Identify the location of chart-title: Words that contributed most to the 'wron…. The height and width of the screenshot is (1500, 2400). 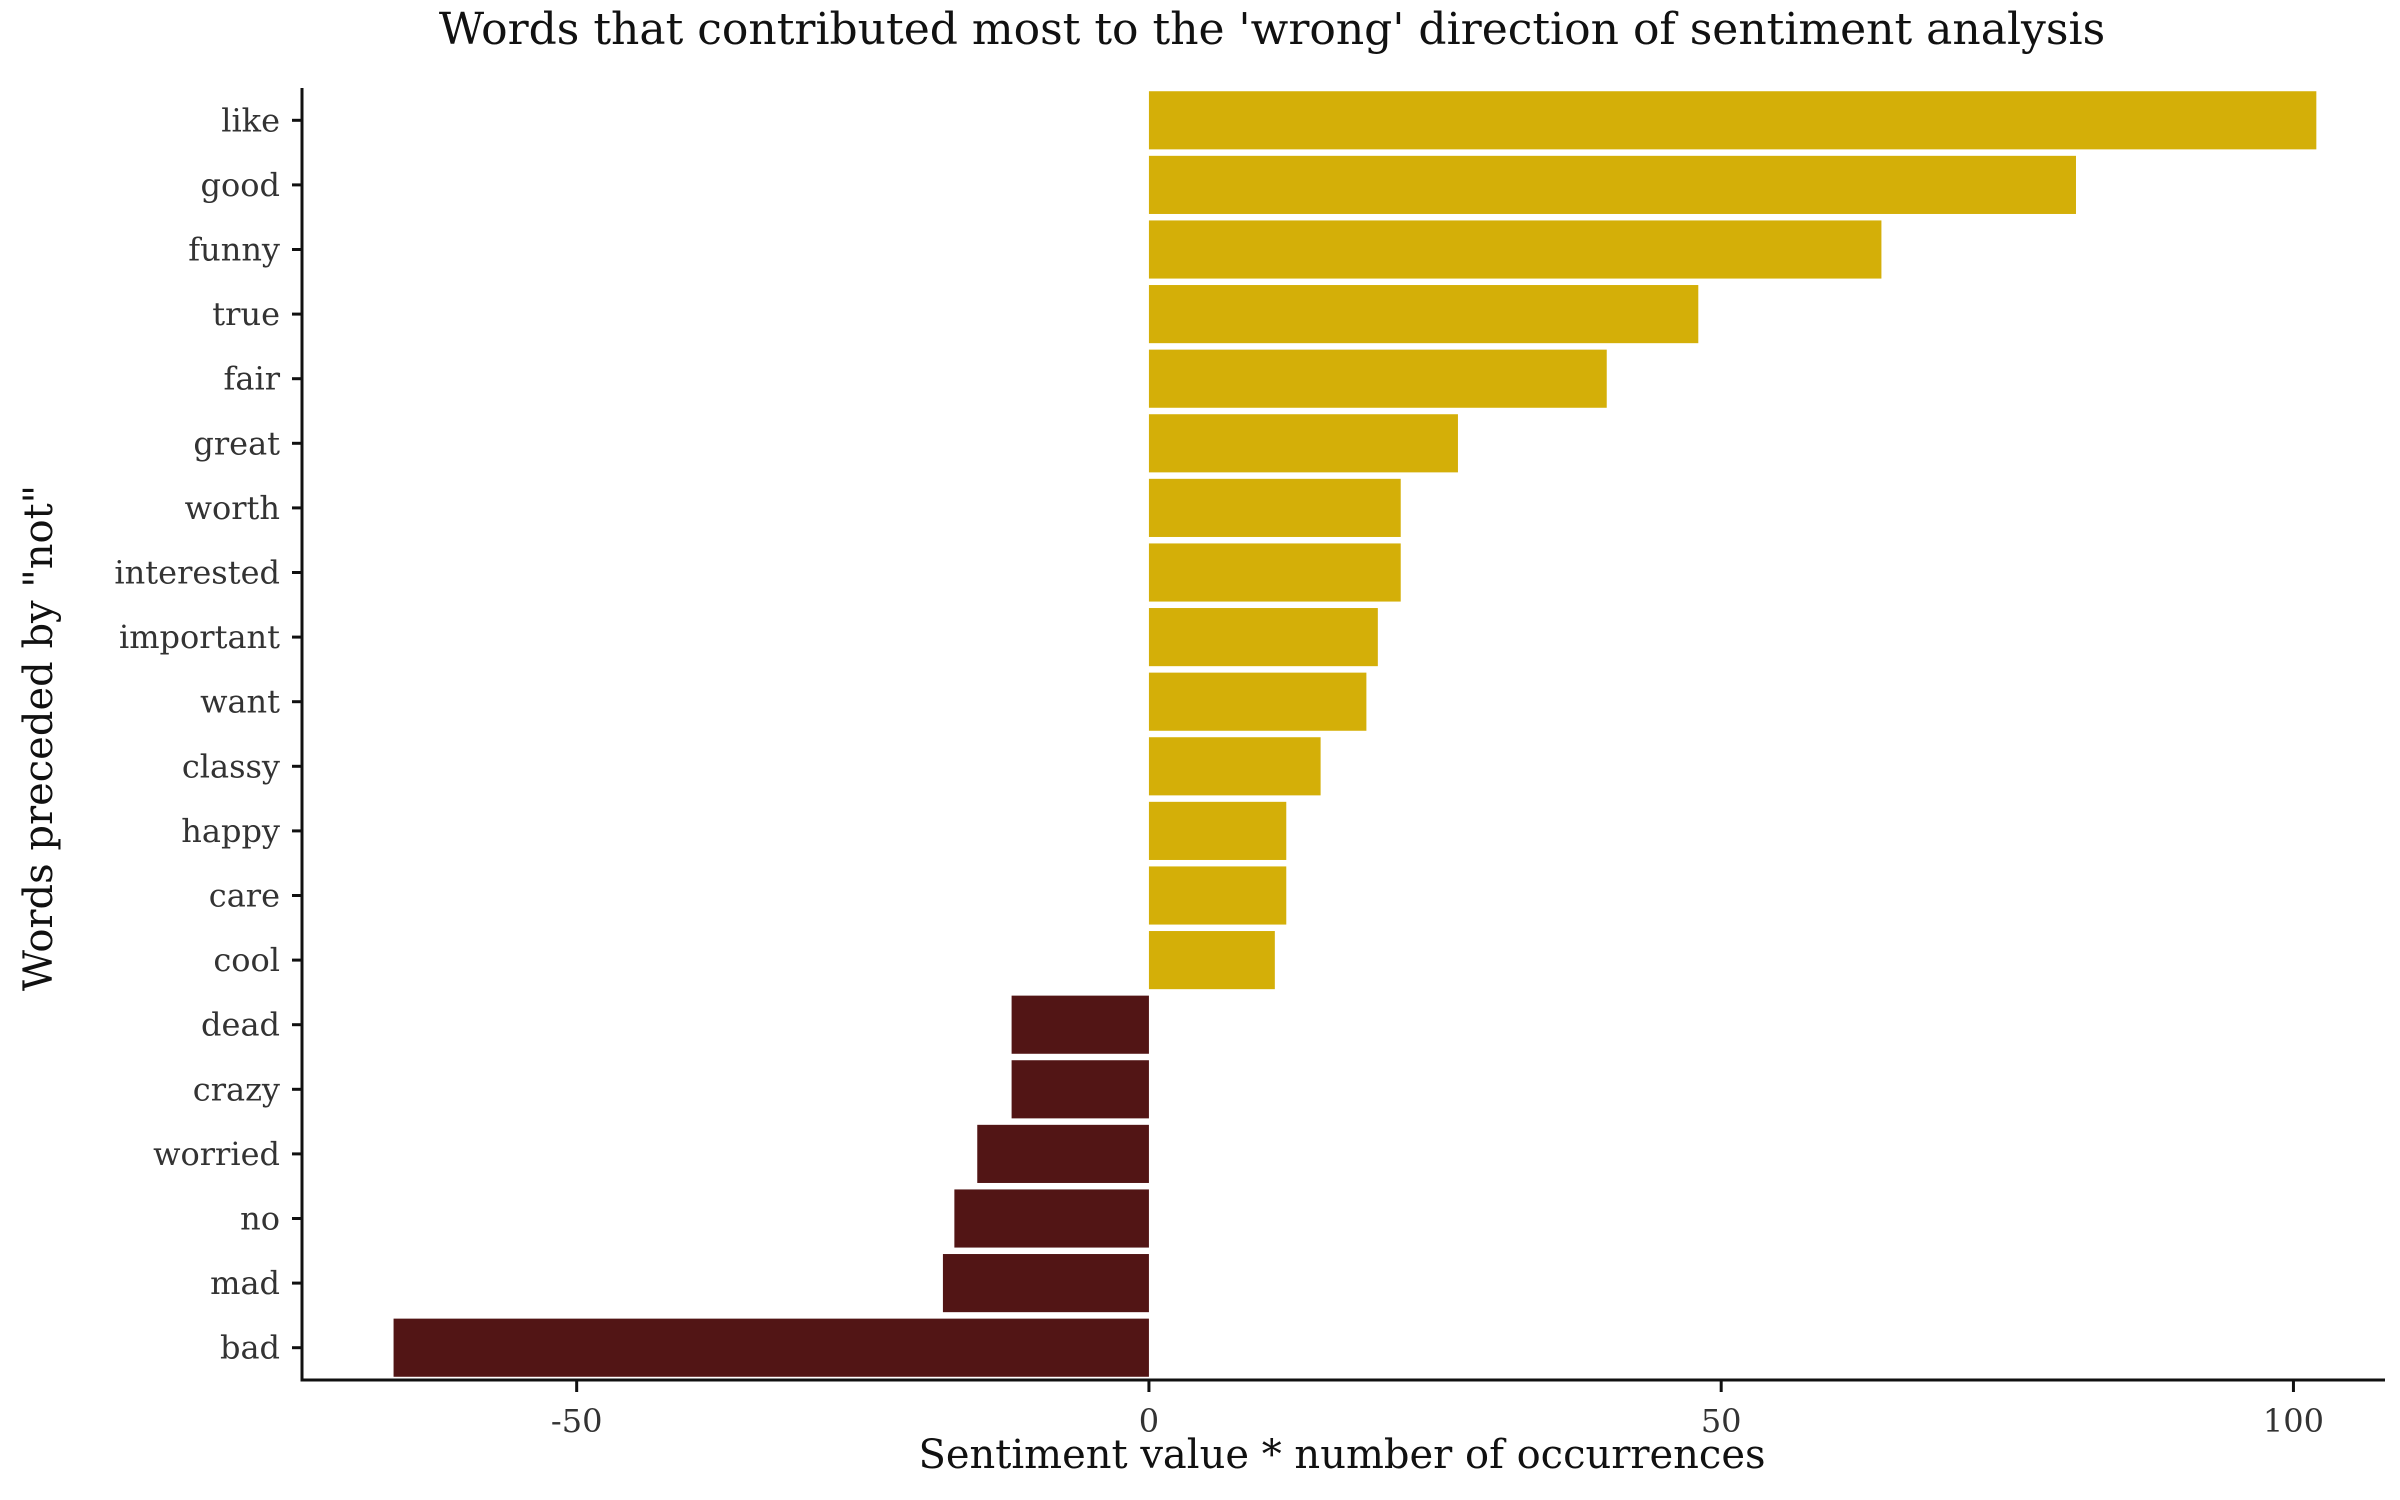
(1272, 29).